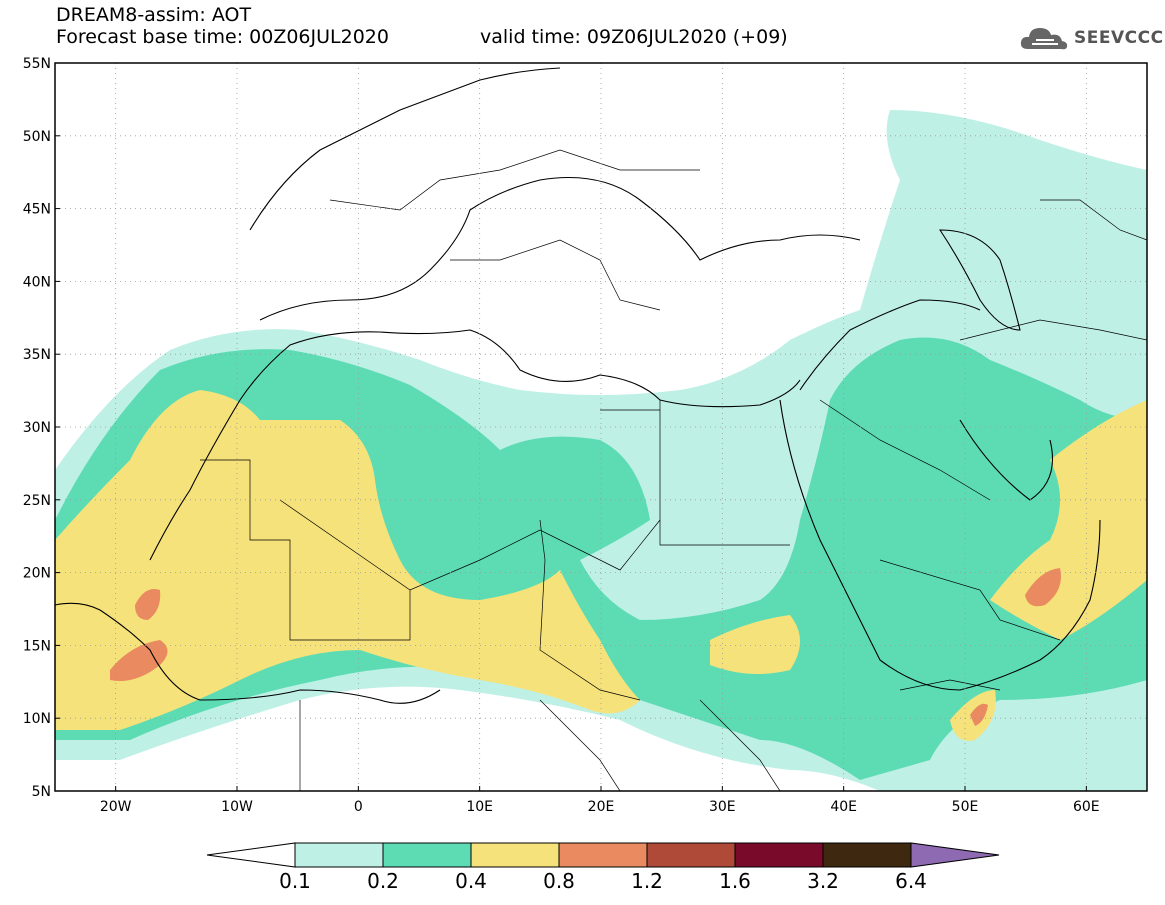 The width and height of the screenshot is (1165, 905). Describe the element at coordinates (37, 210) in the screenshot. I see `lat-label: 45N` at that location.